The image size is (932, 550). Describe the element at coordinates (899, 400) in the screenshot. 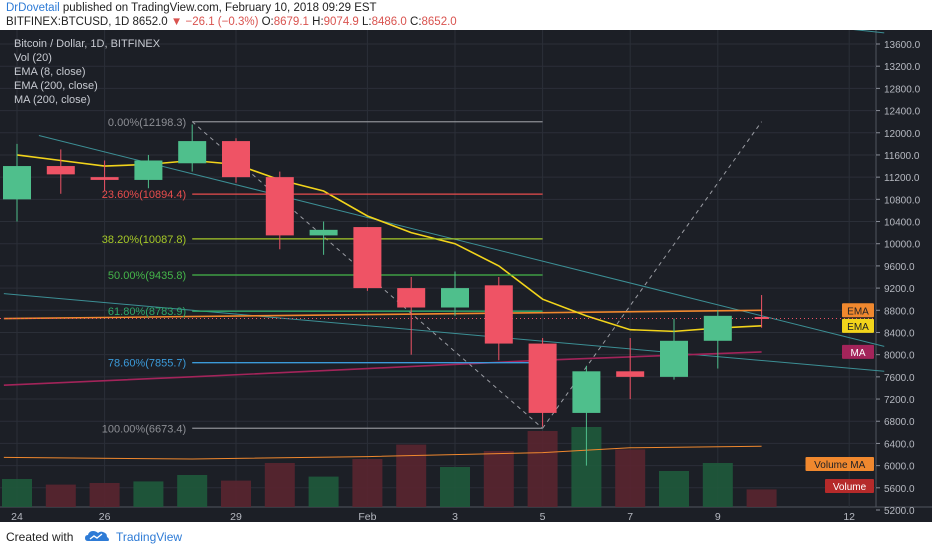

I see `price-tick-label: 7200.0` at that location.